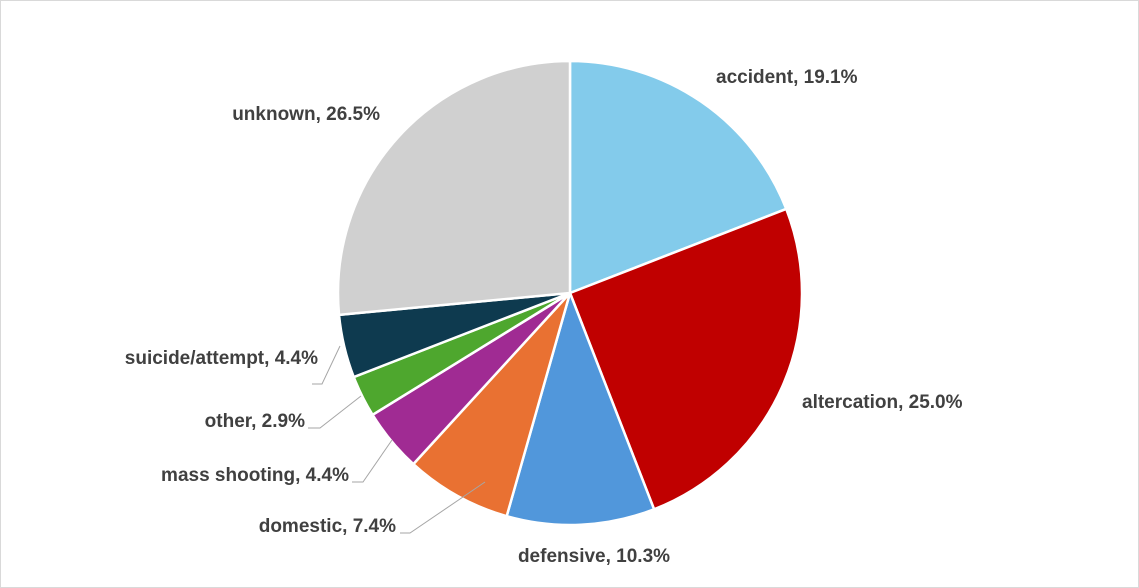  Describe the element at coordinates (255, 475) in the screenshot. I see `data-label-mass-shooting: mass shooting, 4.4%` at that location.